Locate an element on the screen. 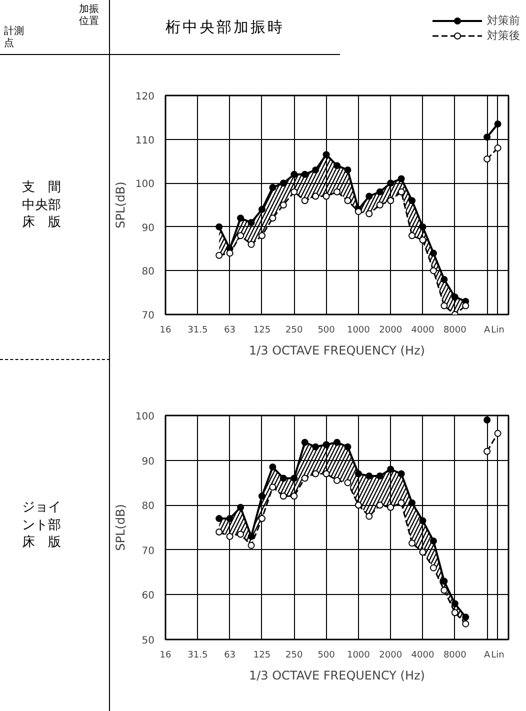 The height and width of the screenshot is (711, 526). text: 支 間中央部床 版 is located at coordinates (42, 205).